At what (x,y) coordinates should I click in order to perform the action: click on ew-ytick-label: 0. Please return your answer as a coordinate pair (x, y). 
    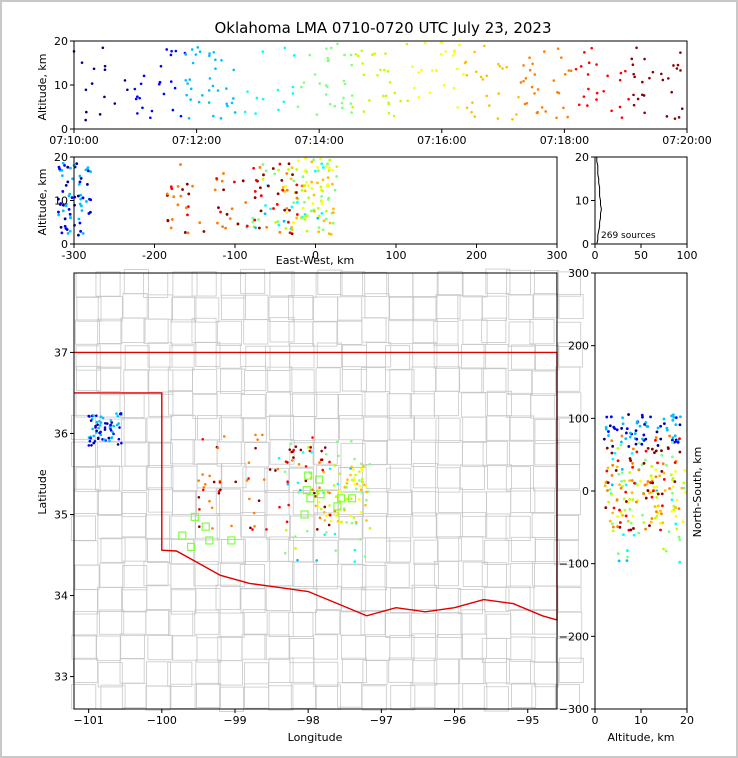
    Looking at the image, I should click on (64, 244).